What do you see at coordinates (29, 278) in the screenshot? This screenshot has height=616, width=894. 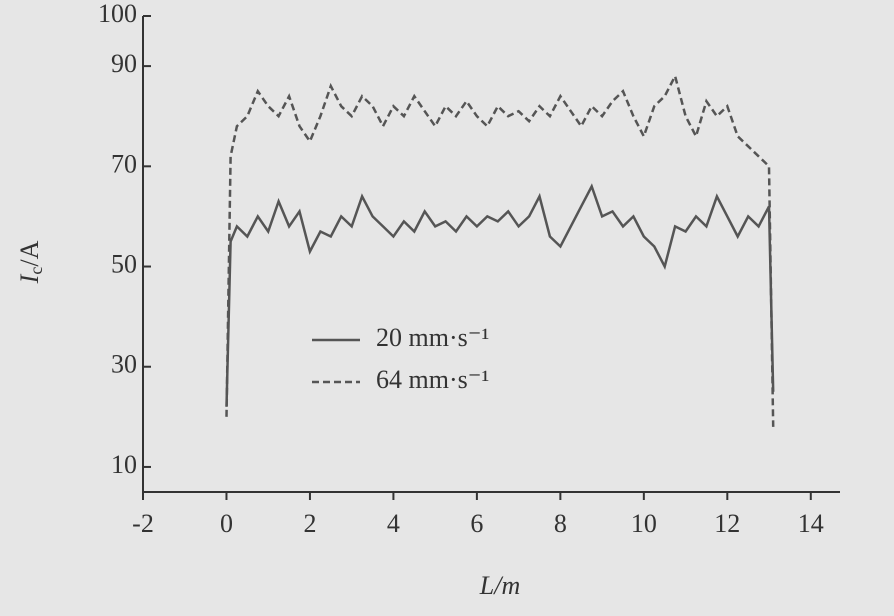 I see `y-label-symbol: I` at bounding box center [29, 278].